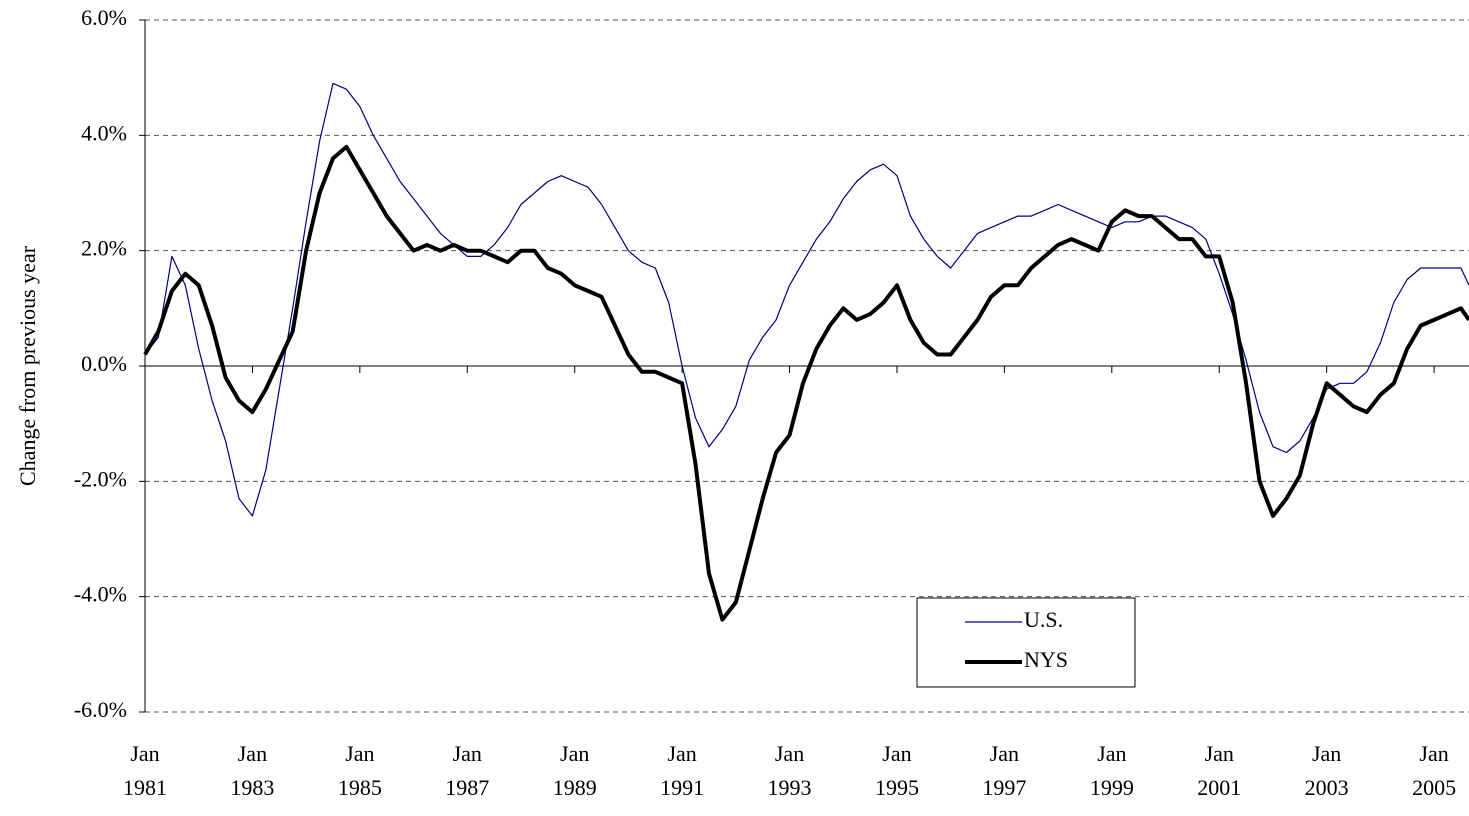 Image resolution: width=1469 pixels, height=816 pixels. Describe the element at coordinates (790, 770) in the screenshot. I see `x-tick-label: Jan 1993` at that location.